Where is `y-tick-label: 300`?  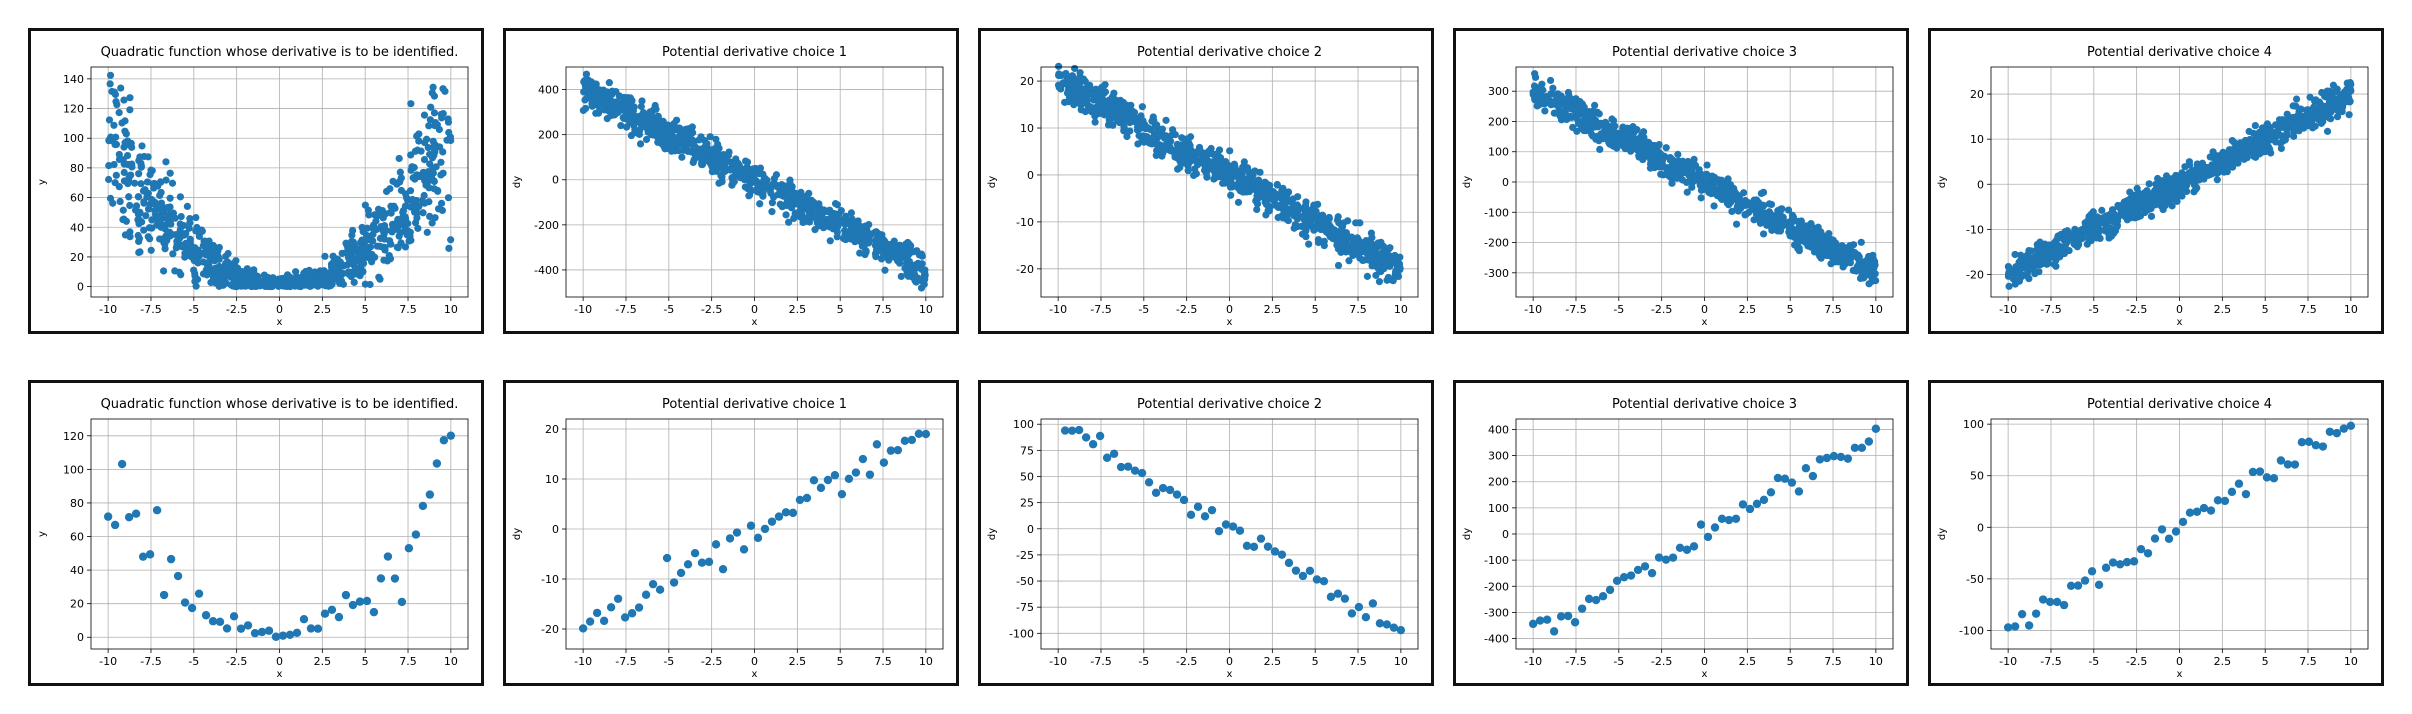 y-tick-label: 300 is located at coordinates (1498, 91).